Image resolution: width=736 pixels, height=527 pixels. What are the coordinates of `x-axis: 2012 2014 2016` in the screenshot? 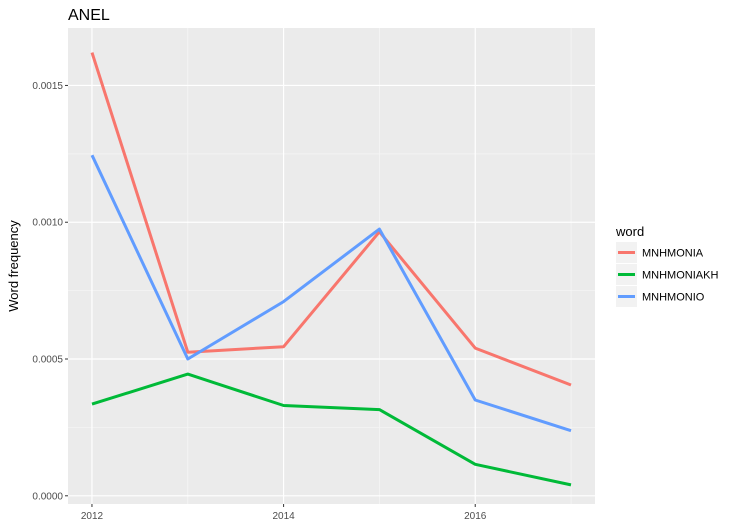 It's located at (284, 513).